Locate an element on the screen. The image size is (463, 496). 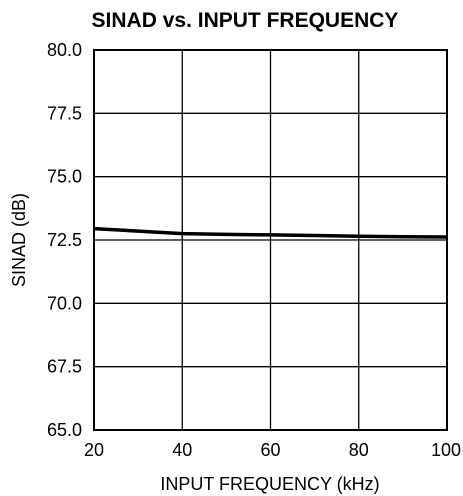
y-tick-label: 77.5 is located at coordinates (64, 113).